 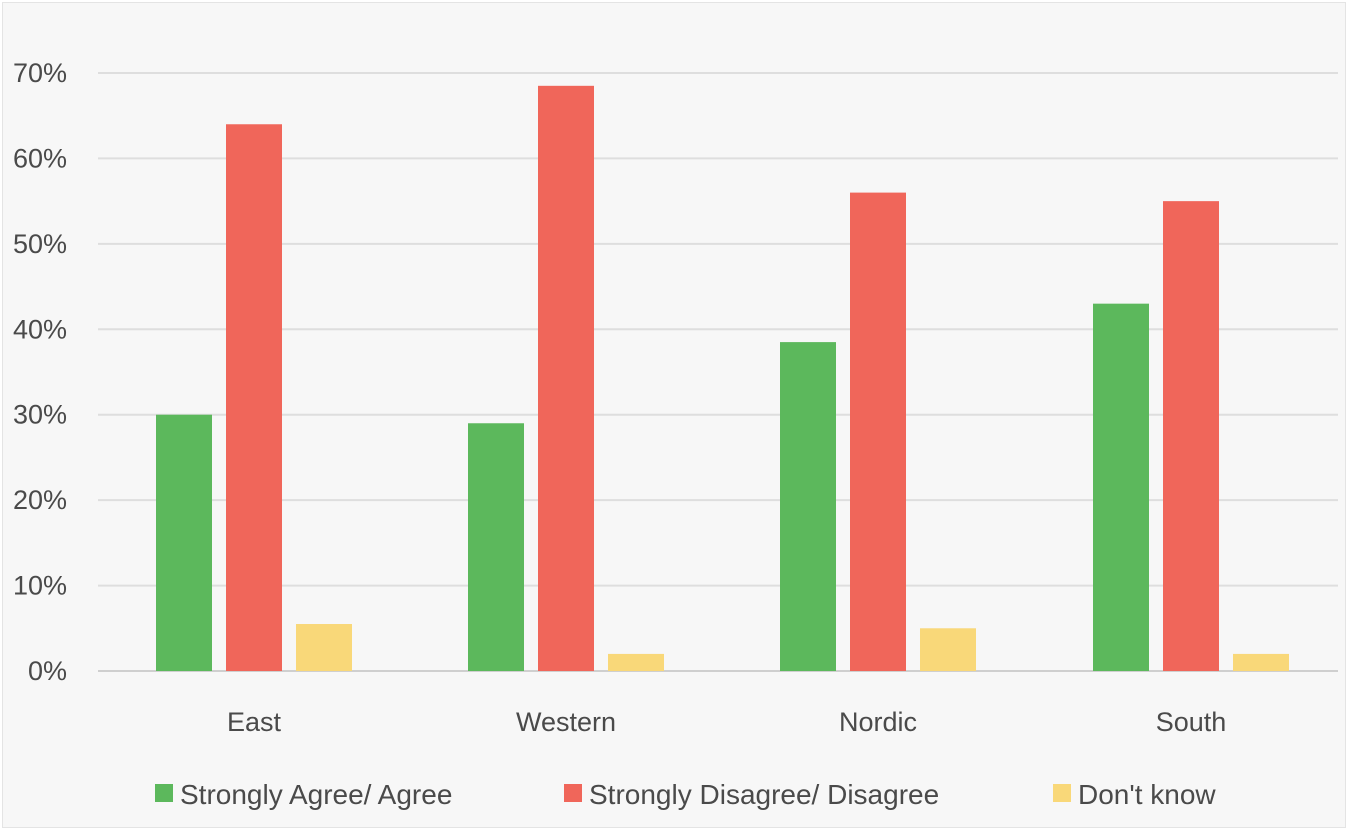 I want to click on x-tick-label: East, so click(x=254, y=722).